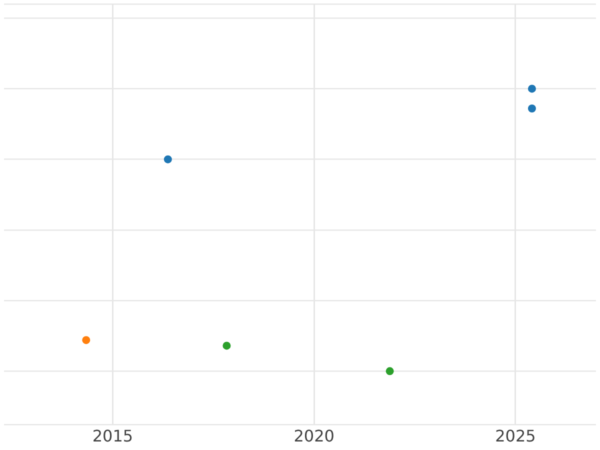 This screenshot has height=450, width=600. Describe the element at coordinates (515, 436) in the screenshot. I see `x-tick-label: 2025` at that location.